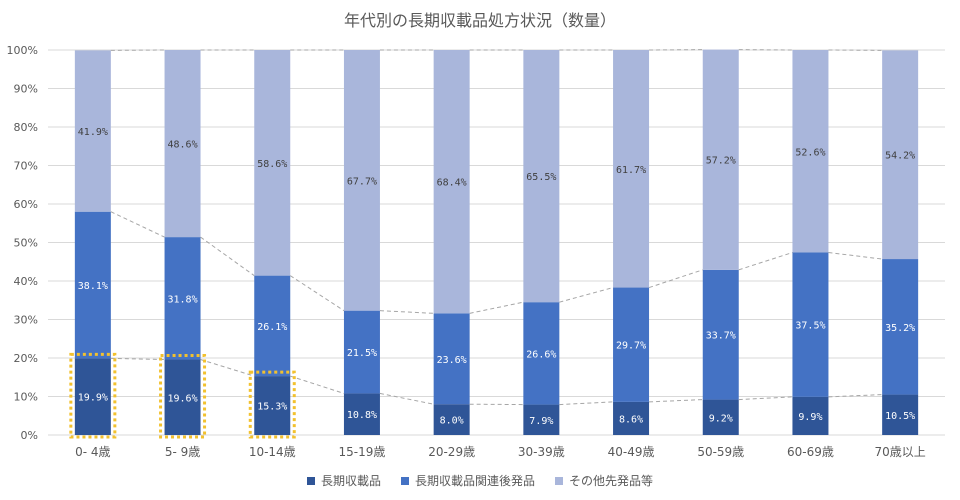  Describe the element at coordinates (26, 281) in the screenshot. I see `y-tick-label: 40%` at that location.